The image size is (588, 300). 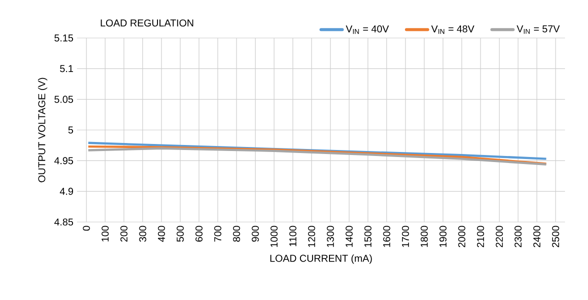 I want to click on x-tick-label: 2100, so click(x=480, y=237).